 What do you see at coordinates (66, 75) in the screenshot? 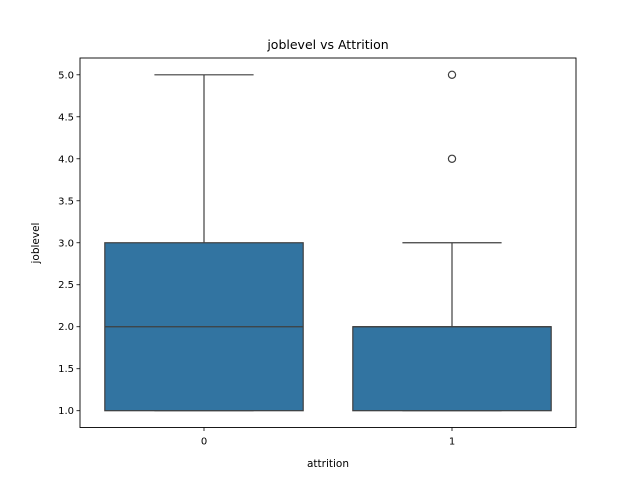
I see `y-tick-label: 5.0` at bounding box center [66, 75].